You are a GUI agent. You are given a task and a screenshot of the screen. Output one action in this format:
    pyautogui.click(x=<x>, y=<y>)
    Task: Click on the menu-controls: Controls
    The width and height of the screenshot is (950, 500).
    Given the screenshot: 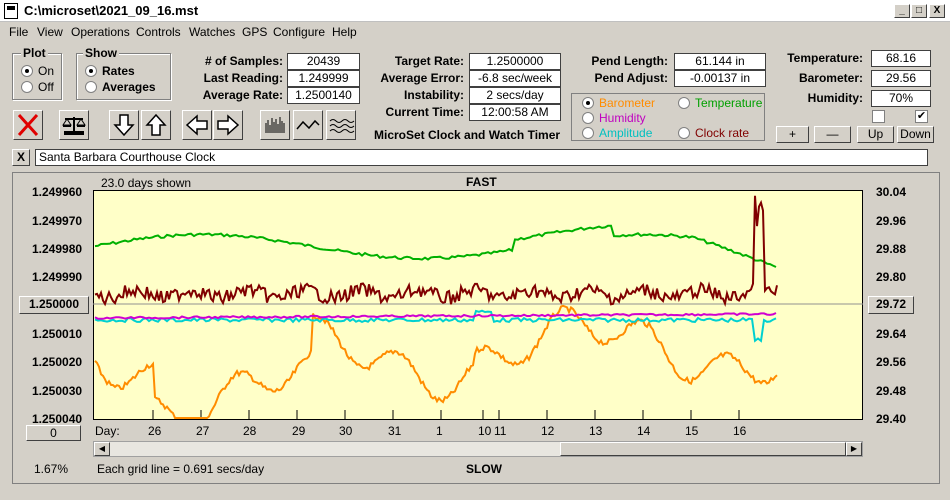 What is the action you would take?
    pyautogui.click(x=158, y=32)
    